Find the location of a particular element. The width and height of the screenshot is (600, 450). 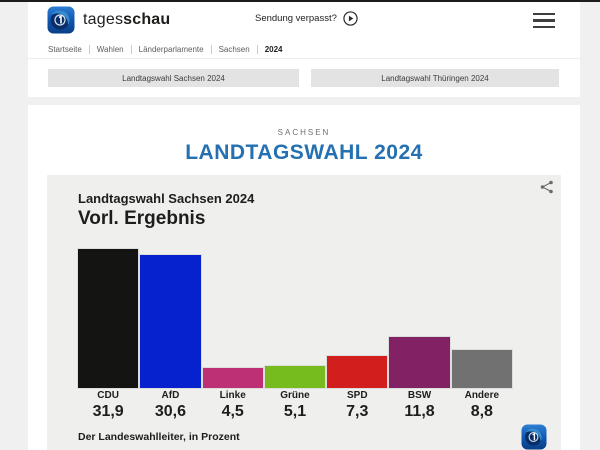

party-name: BSW is located at coordinates (419, 395).